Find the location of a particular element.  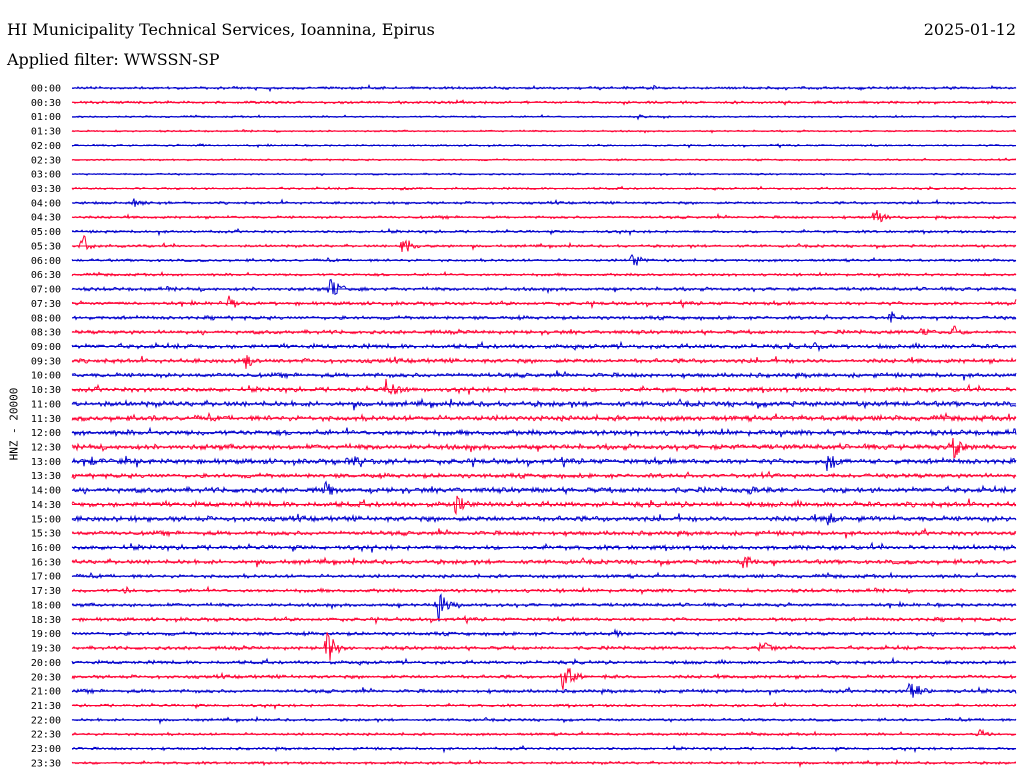

row-time-label: 23:00 is located at coordinates (46, 749).